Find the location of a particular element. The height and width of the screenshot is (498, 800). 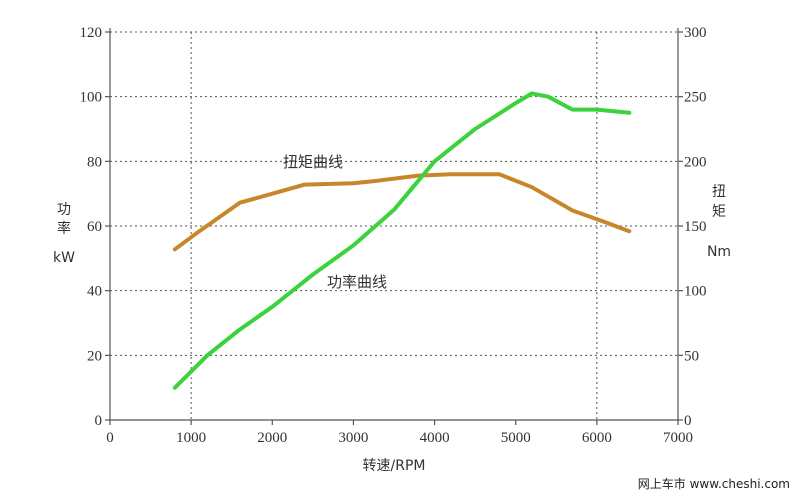

x-tick-label: 3000 is located at coordinates (353, 438).